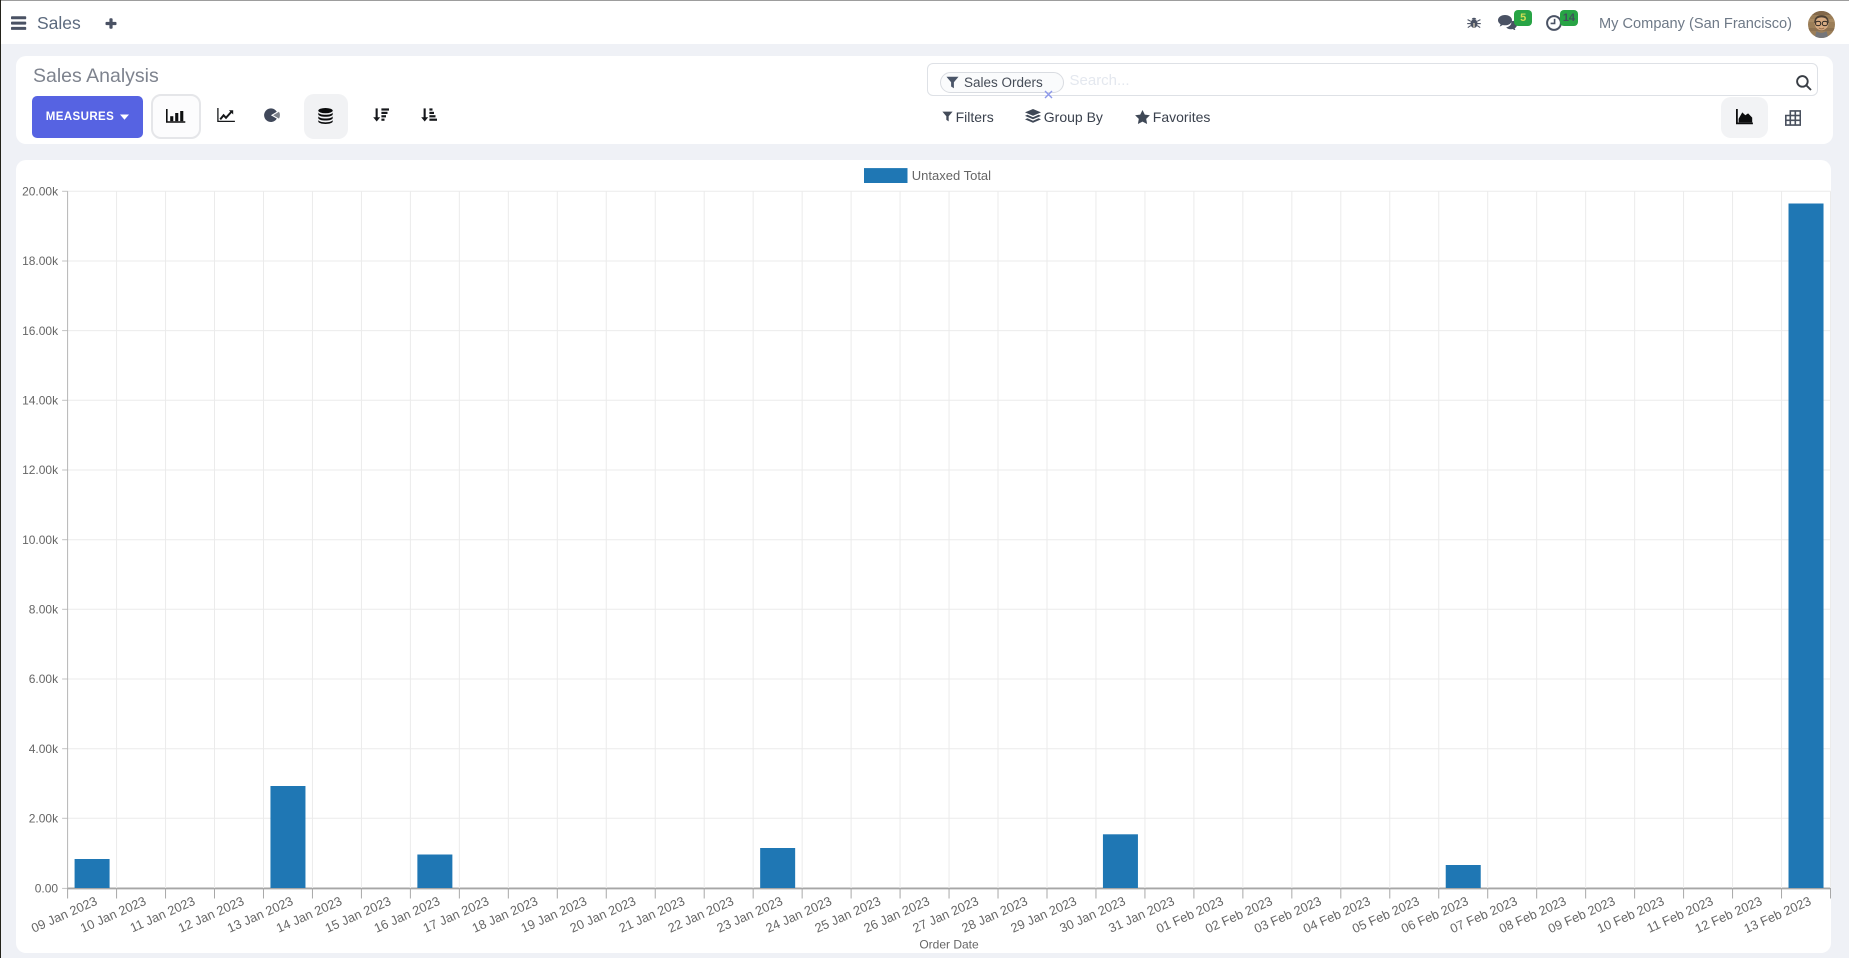 This screenshot has width=1849, height=958. Describe the element at coordinates (44, 609) in the screenshot. I see `svg-text: 8.00k` at that location.